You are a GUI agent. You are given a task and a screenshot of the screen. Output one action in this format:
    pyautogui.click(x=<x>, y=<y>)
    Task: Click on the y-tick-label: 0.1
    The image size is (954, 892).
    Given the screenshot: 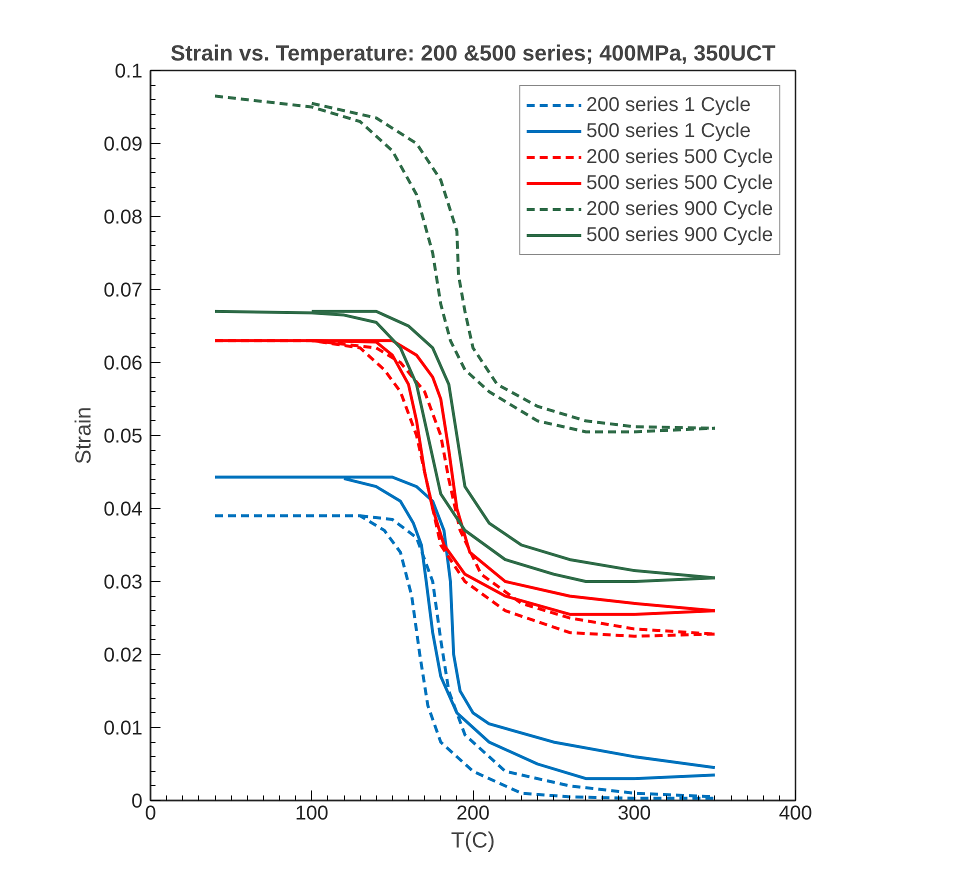 What is the action you would take?
    pyautogui.click(x=128, y=71)
    